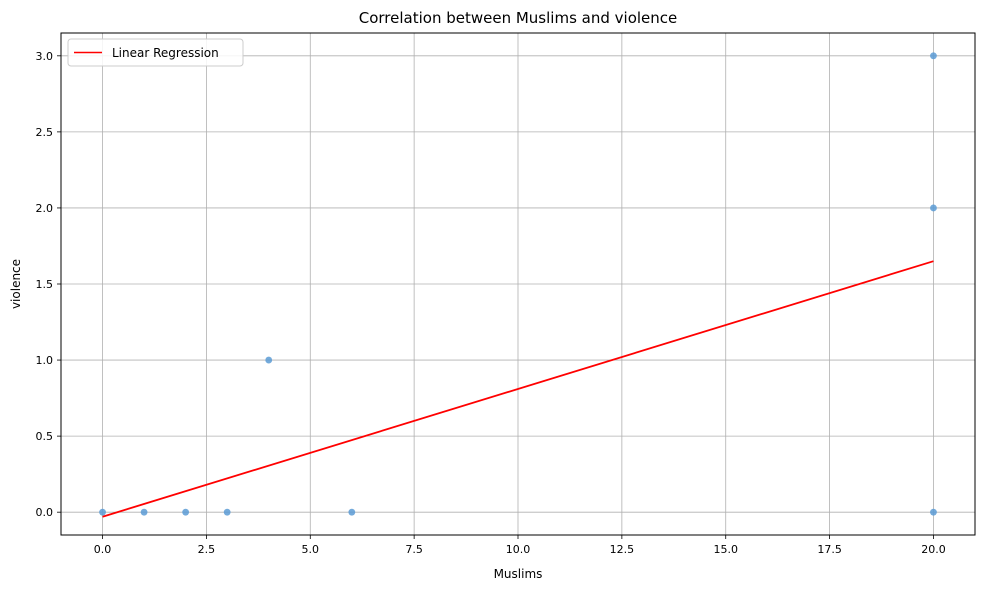 Image resolution: width=989 pixels, height=590 pixels. I want to click on y-axis-ticks: 0.0 0.5 1.0 1.5 2.0 2.5 3.0, so click(48, 284).